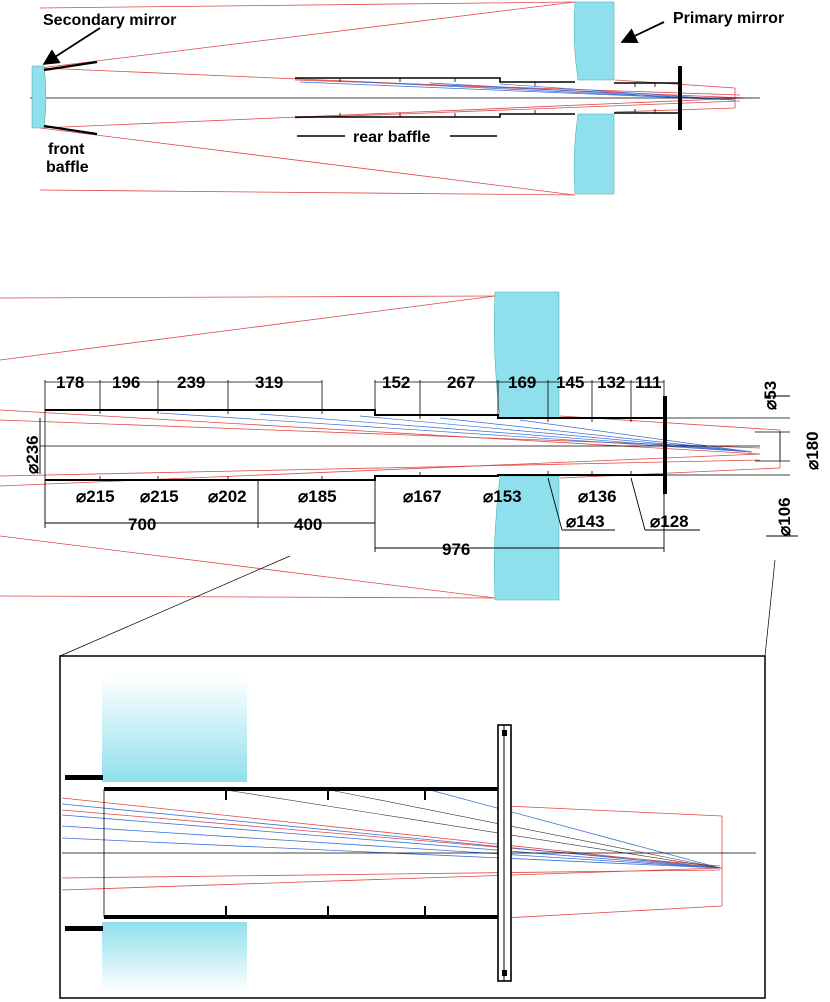 The width and height of the screenshot is (830, 1002). What do you see at coordinates (359, 382) in the screenshot?
I see `segment-length-labels: 178 196 239 319 152 267 169 145 132 111` at bounding box center [359, 382].